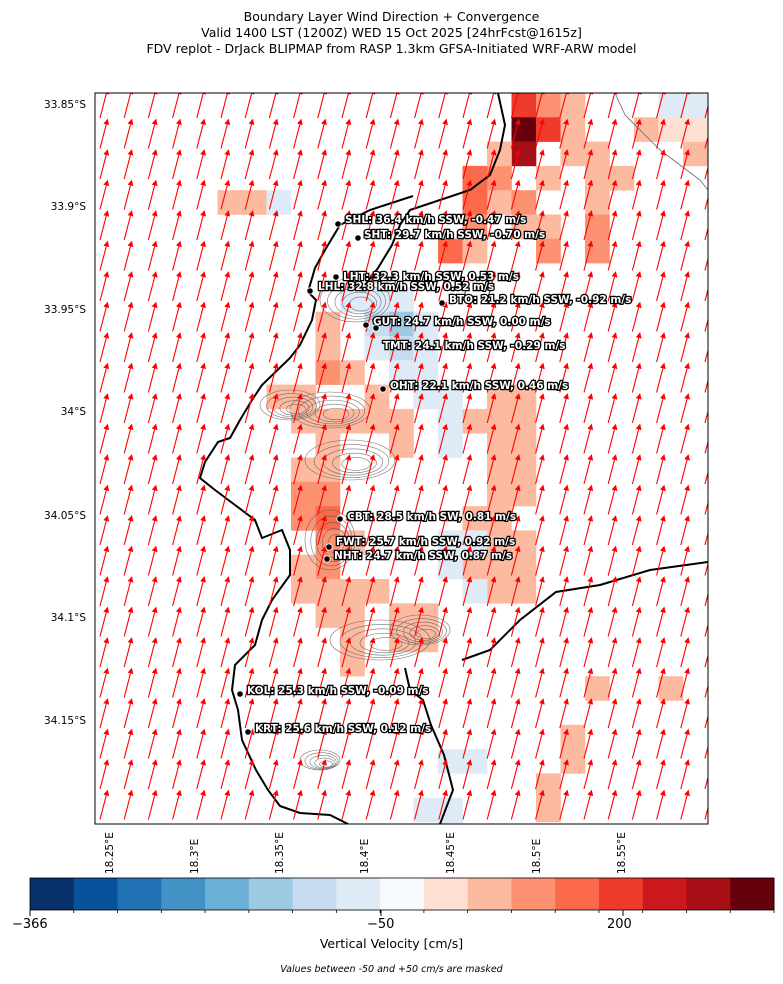 Image resolution: width=783 pixels, height=984 pixels. Describe the element at coordinates (65, 310) in the screenshot. I see `lat-tick-label: 33.95°S` at that location.